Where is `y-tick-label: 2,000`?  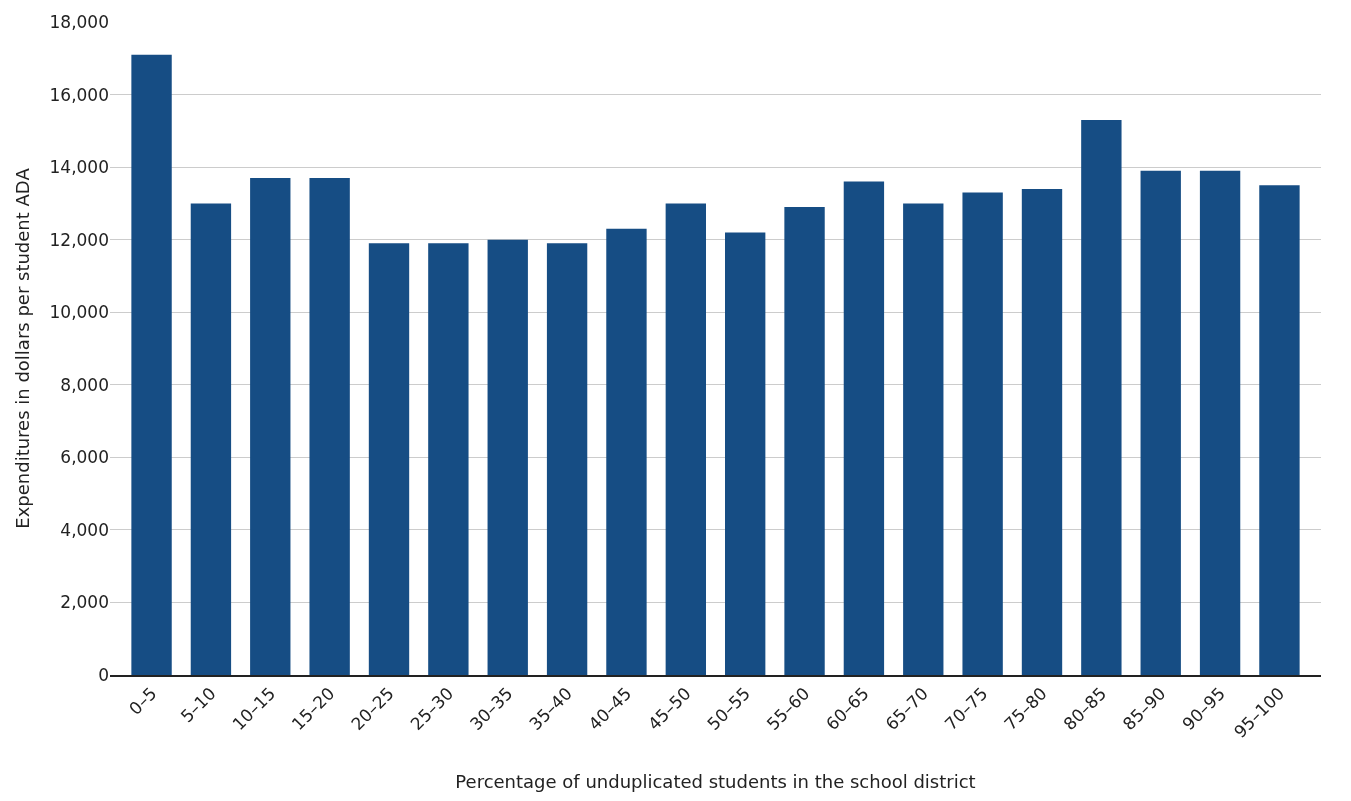
y-tick-label: 2,000 is located at coordinates (84, 602).